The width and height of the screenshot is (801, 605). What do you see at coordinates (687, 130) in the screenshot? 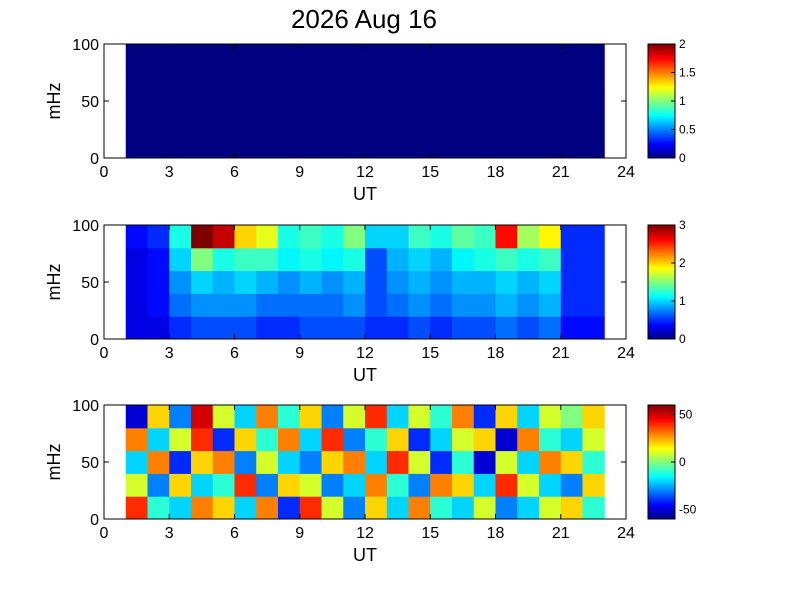
I see `colorbar-tick-label: 0.5` at bounding box center [687, 130].